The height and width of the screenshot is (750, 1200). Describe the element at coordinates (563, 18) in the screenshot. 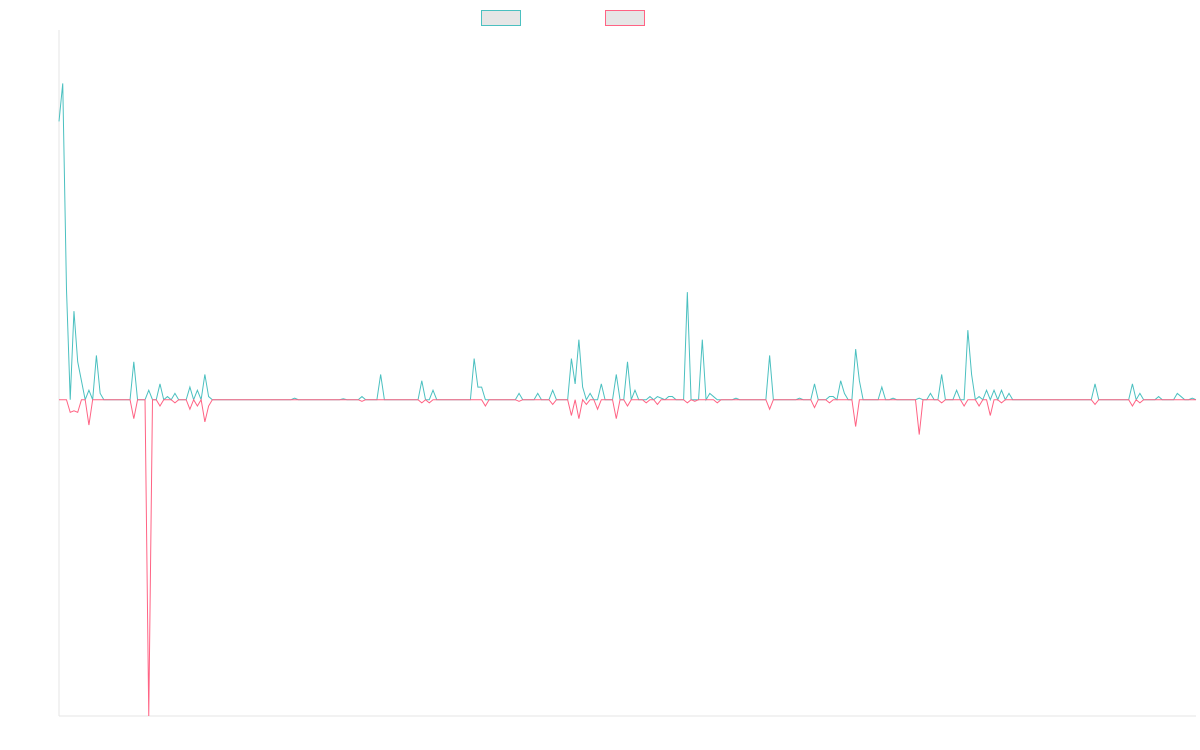

I see `legend` at that location.